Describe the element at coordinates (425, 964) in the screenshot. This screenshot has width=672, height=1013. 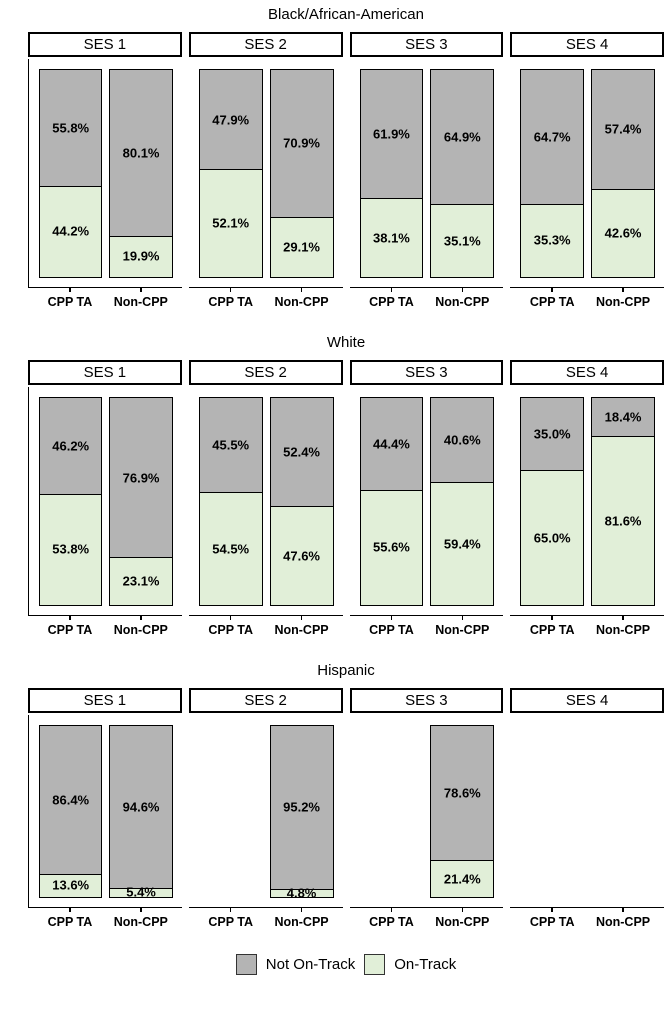
I see `legend-label-on-track: On-Track` at that location.